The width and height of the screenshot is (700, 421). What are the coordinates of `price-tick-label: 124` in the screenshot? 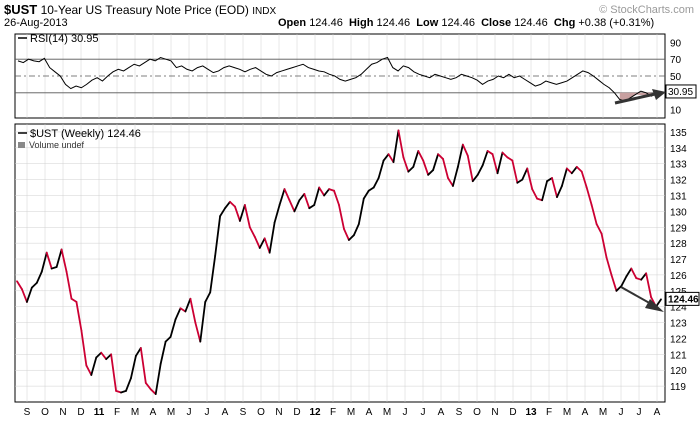 It's located at (678, 308).